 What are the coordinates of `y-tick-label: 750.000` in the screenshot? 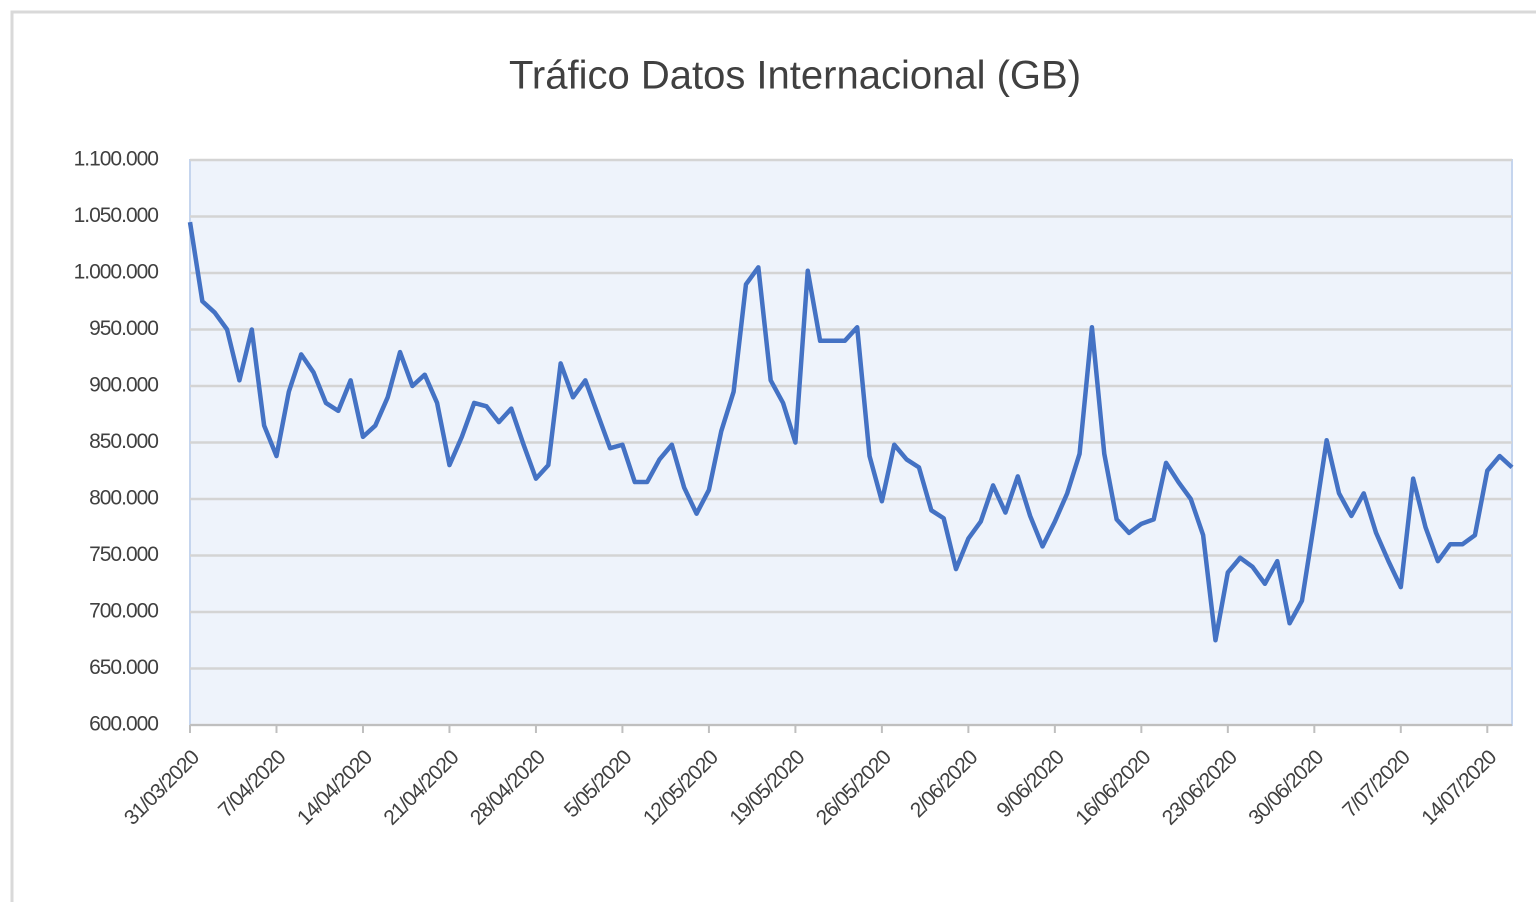 It's located at (123, 554).